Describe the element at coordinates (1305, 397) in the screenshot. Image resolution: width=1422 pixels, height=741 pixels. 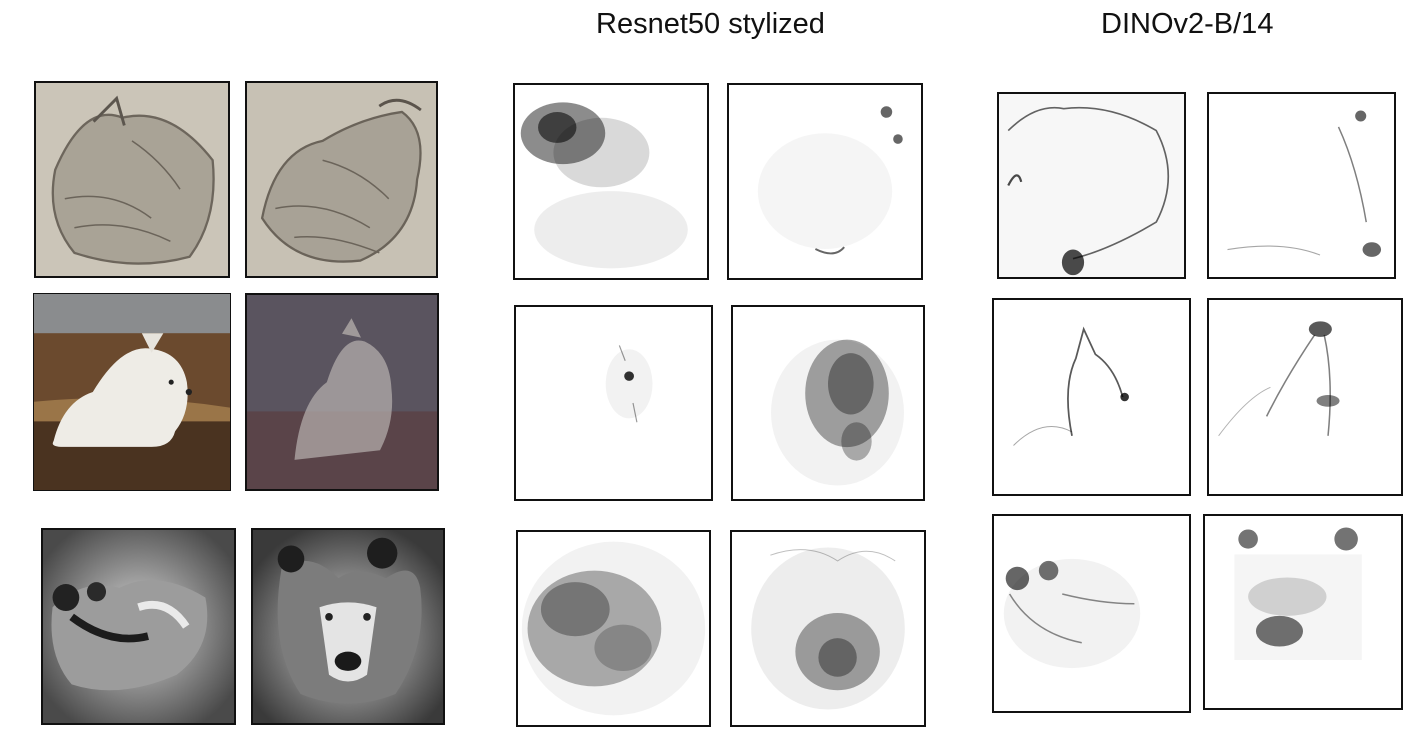
I see `dino-map-r2-b` at that location.